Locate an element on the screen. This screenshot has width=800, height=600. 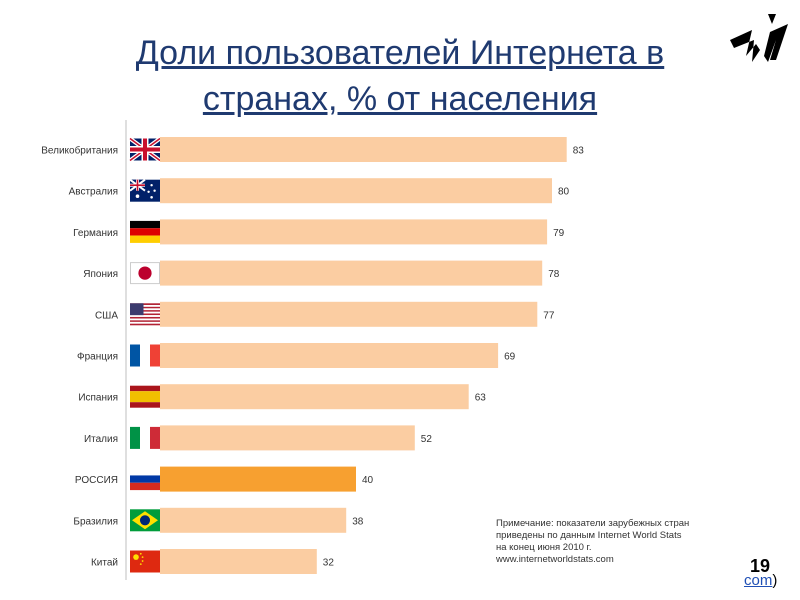
uk-flag-icon is located at coordinates (145, 149).